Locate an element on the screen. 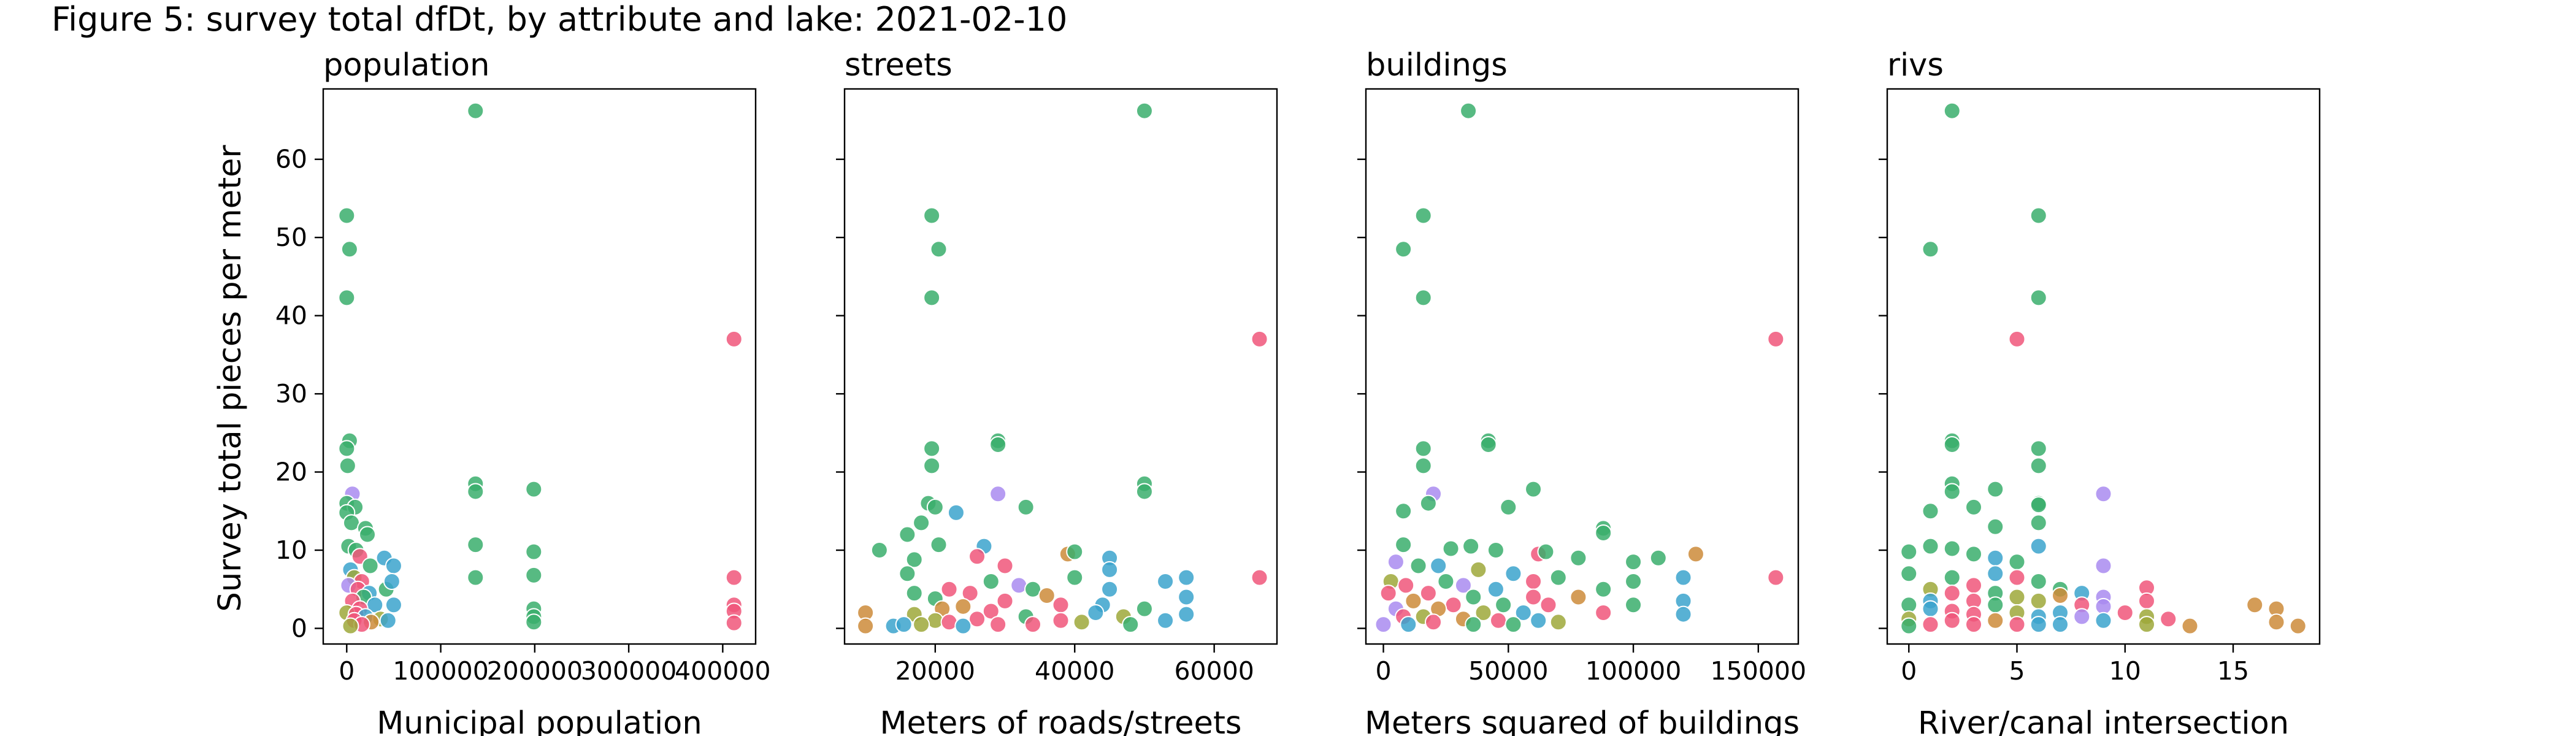  y-tick-label: 60 is located at coordinates (291, 159).